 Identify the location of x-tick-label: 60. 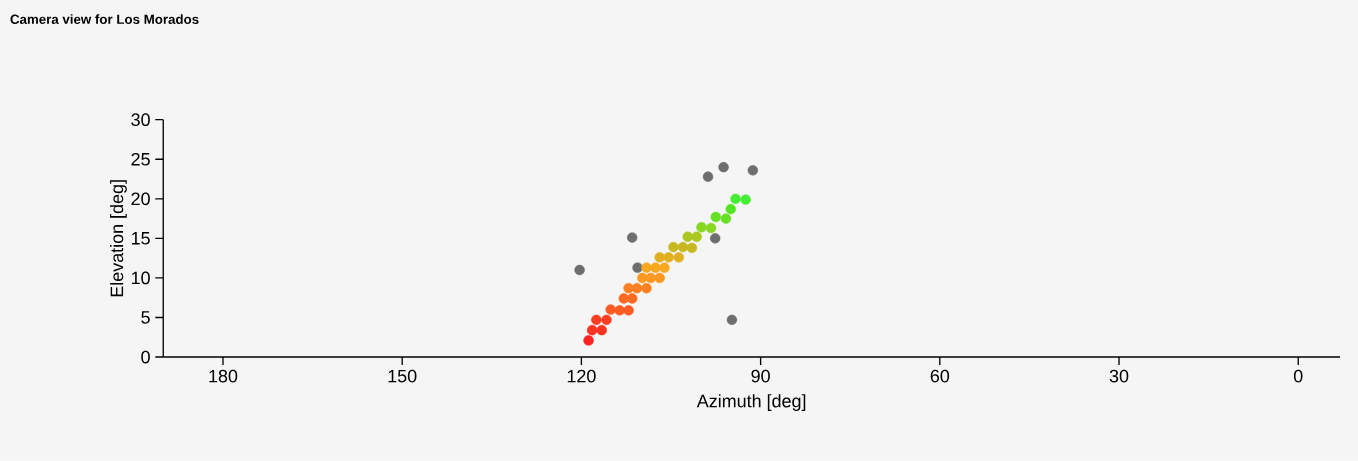
(940, 376).